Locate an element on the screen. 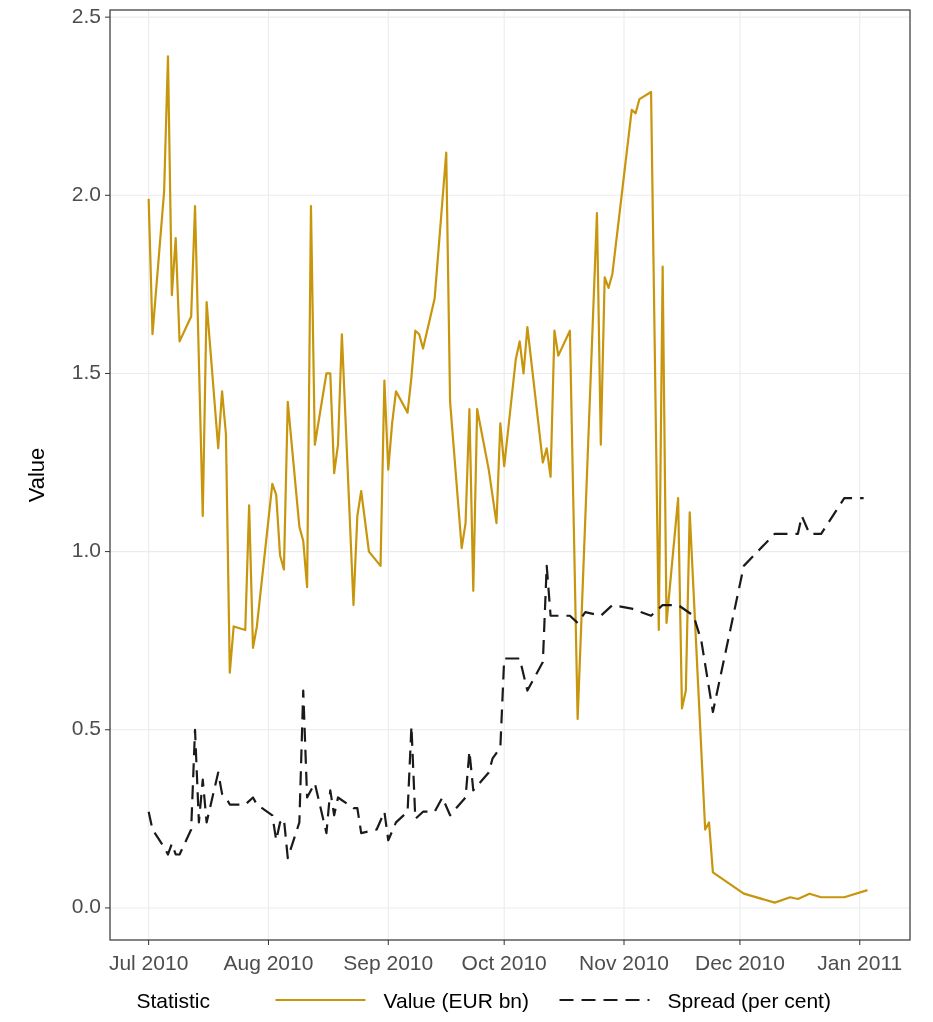 The image size is (933, 1022). legend-label: Spread (per cent) is located at coordinates (749, 1000).